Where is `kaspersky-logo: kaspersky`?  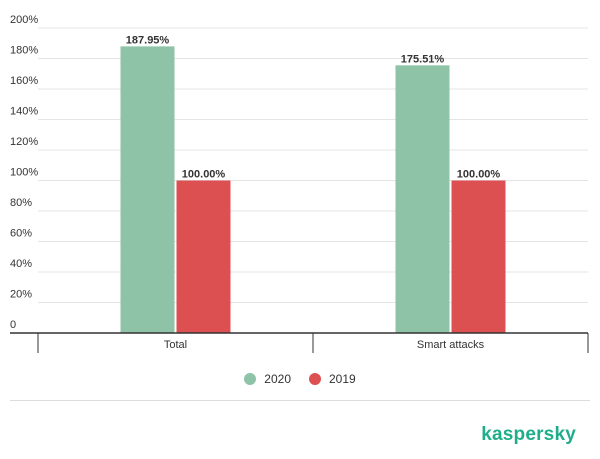
kaspersky-logo: kaspersky is located at coordinates (528, 434).